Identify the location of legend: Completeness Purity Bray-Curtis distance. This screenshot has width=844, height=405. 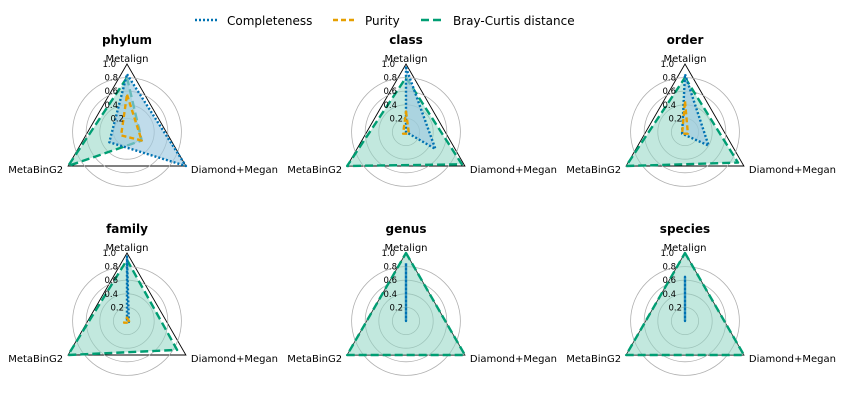
(385, 21).